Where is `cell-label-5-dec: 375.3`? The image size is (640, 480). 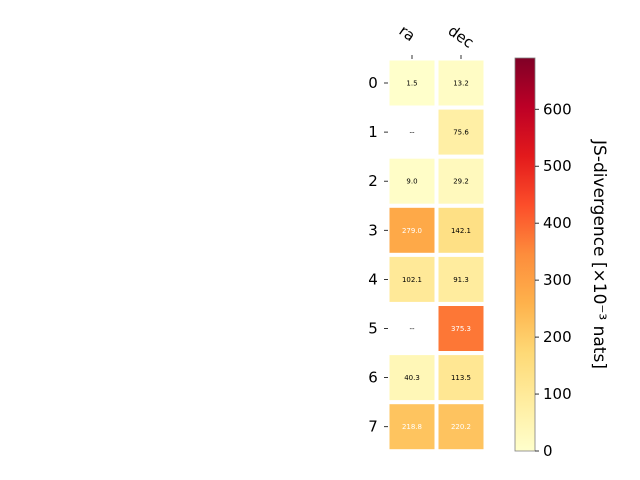 cell-label-5-dec: 375.3 is located at coordinates (461, 329).